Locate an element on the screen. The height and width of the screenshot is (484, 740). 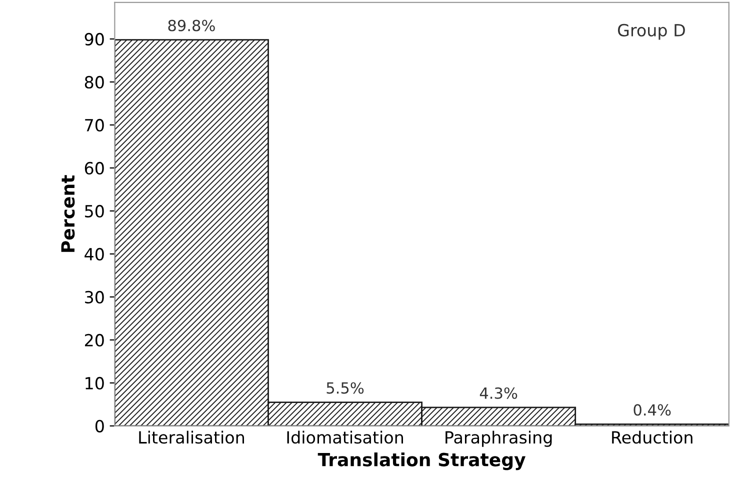
y-tick-label: 0 is located at coordinates (99, 426).